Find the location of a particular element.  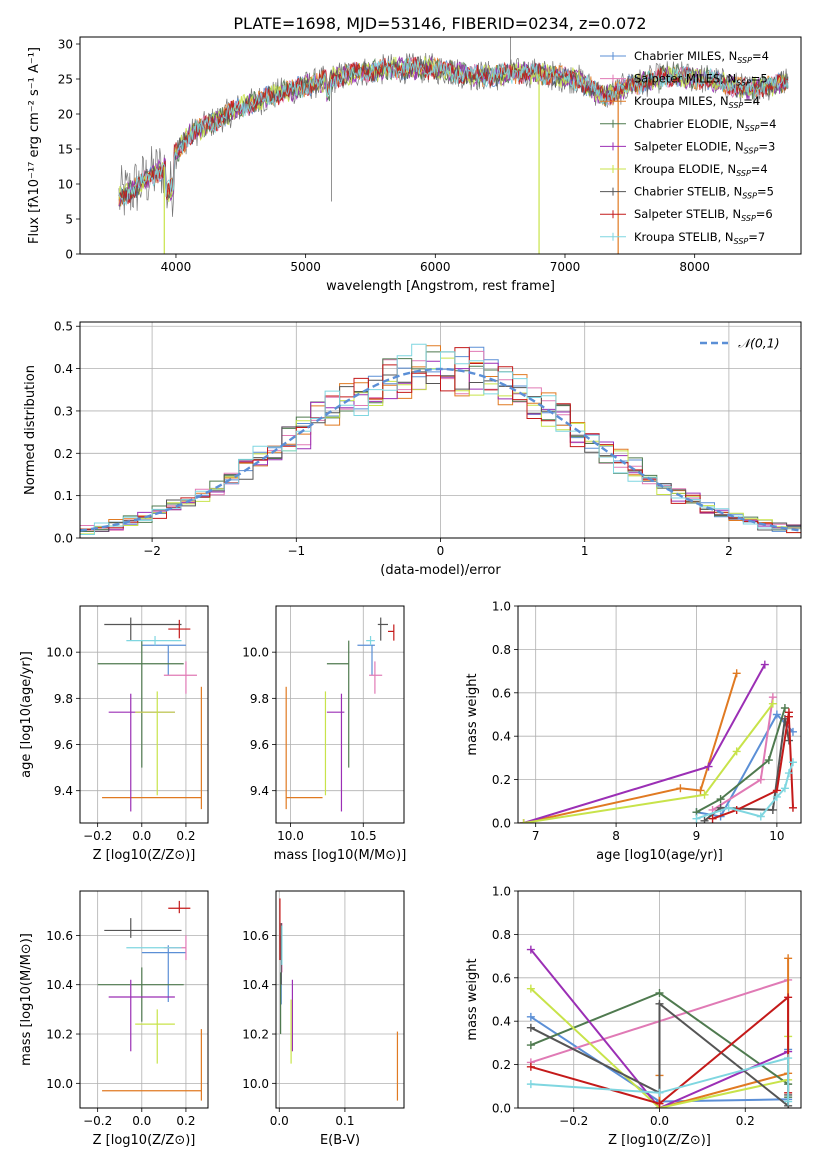

x-tick-label: 8 is located at coordinates (616, 836).